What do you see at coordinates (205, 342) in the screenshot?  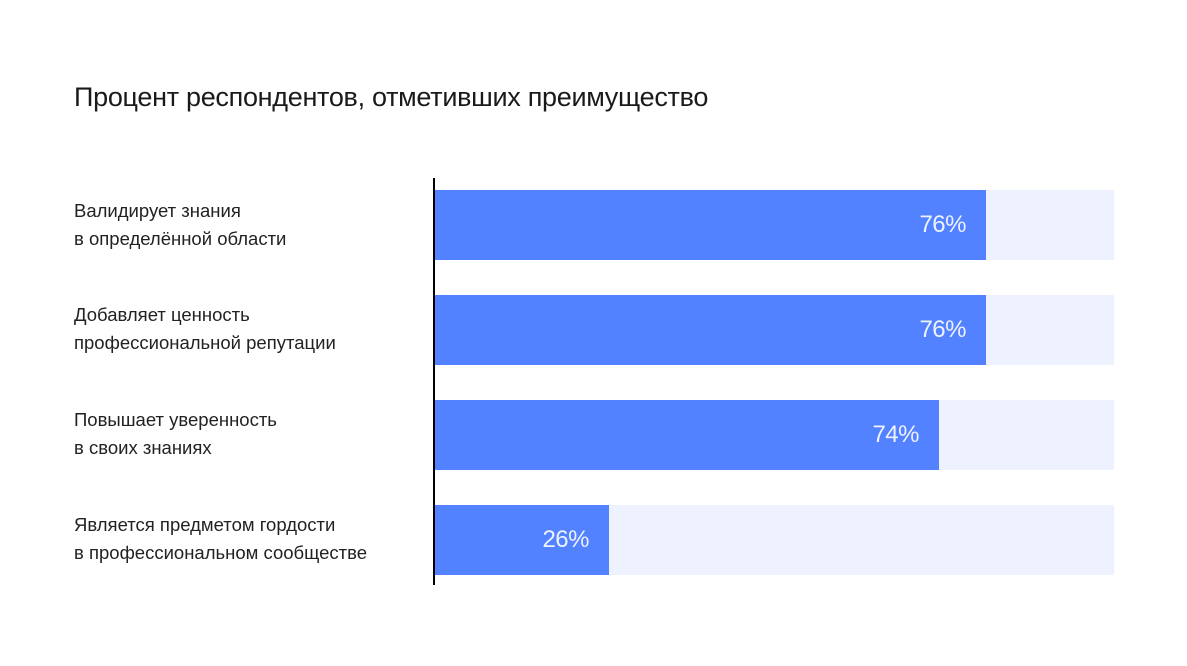 I see `row-label-line2: профессиональной репутации` at bounding box center [205, 342].